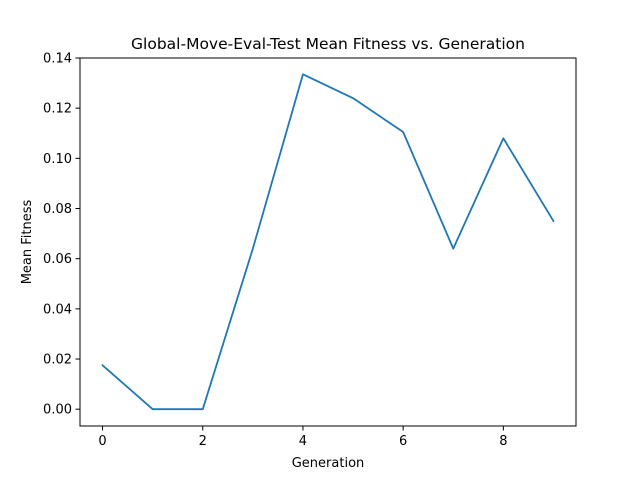 The image size is (640, 480). I want to click on y-tick-label: 0.02, so click(57, 360).